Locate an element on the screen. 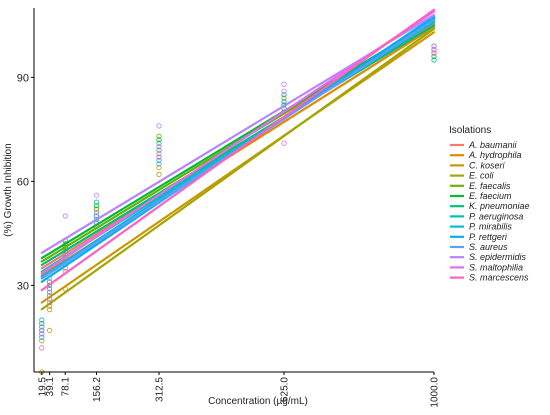  y-tick-label: 60 is located at coordinates (23, 182).